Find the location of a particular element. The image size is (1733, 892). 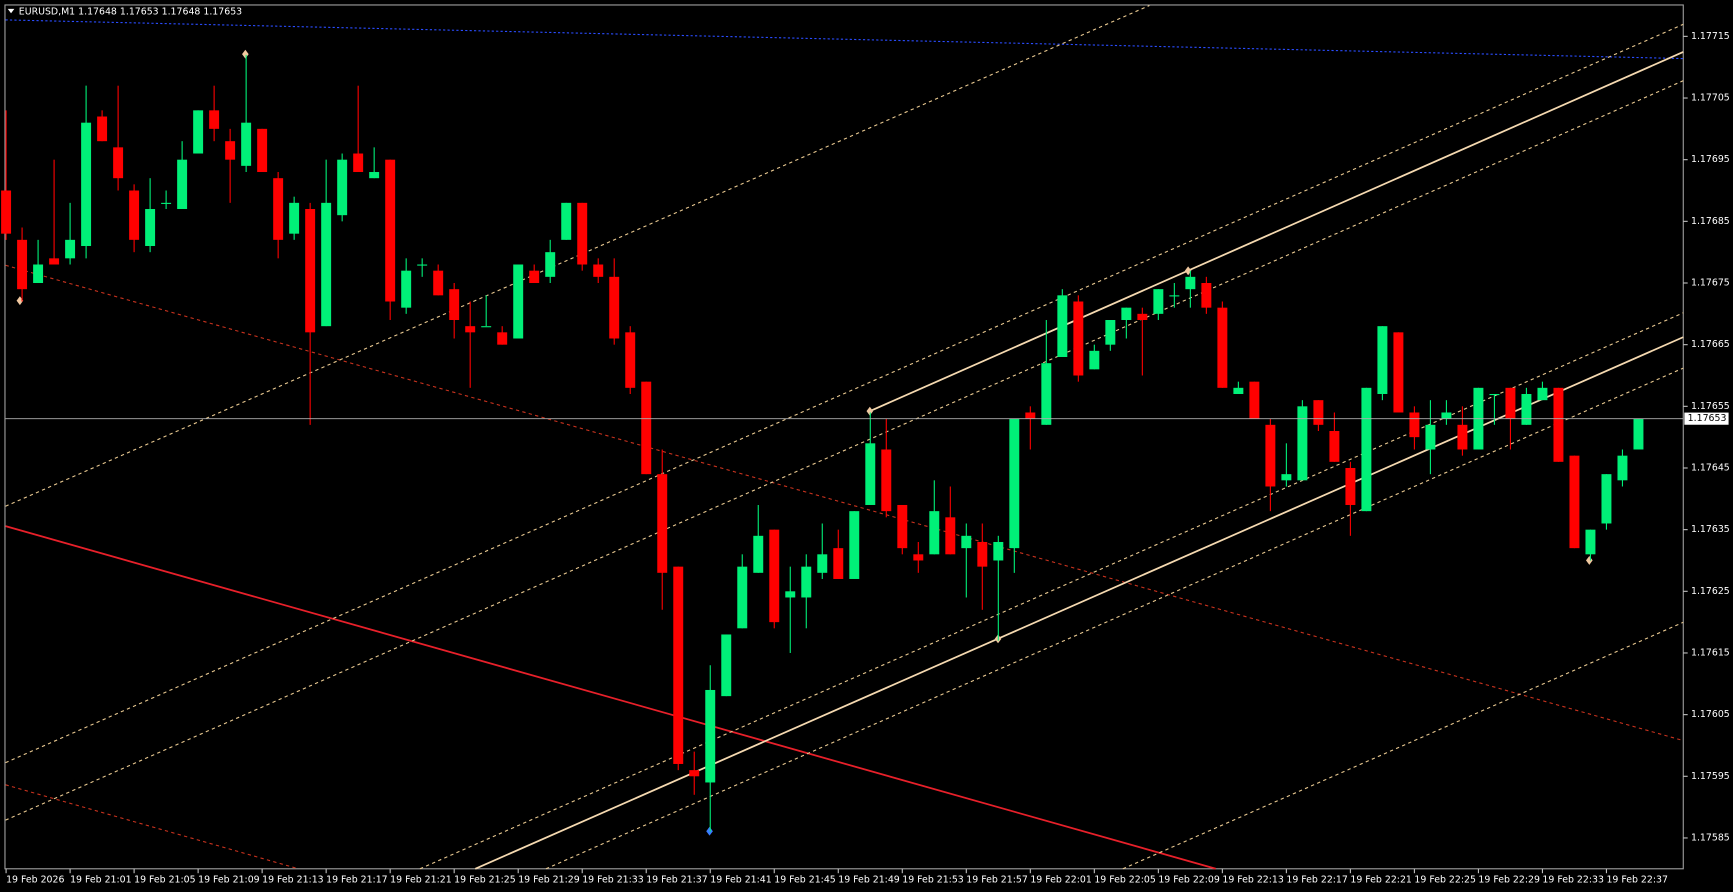

y-tick-label: 1.17715 is located at coordinates (1710, 36).